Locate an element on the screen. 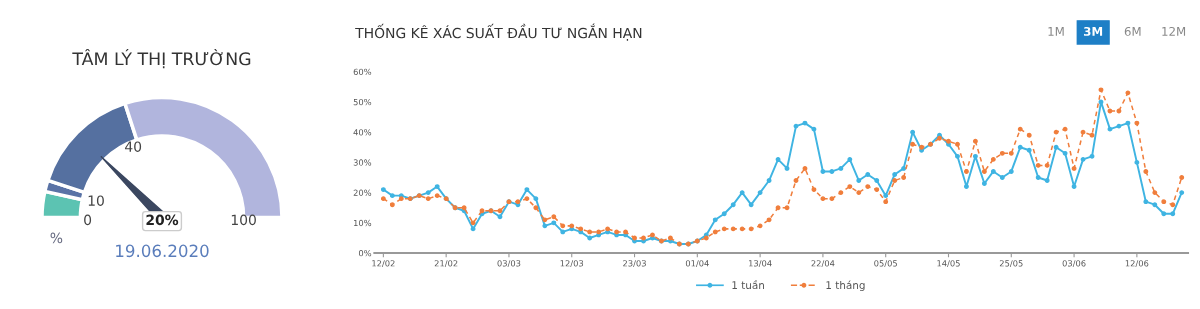 The image size is (1200, 309). chart-title: THỐNG KÊ XÁC SUẤT ĐẦU TƯ NGẮN HẠN is located at coordinates (498, 32).